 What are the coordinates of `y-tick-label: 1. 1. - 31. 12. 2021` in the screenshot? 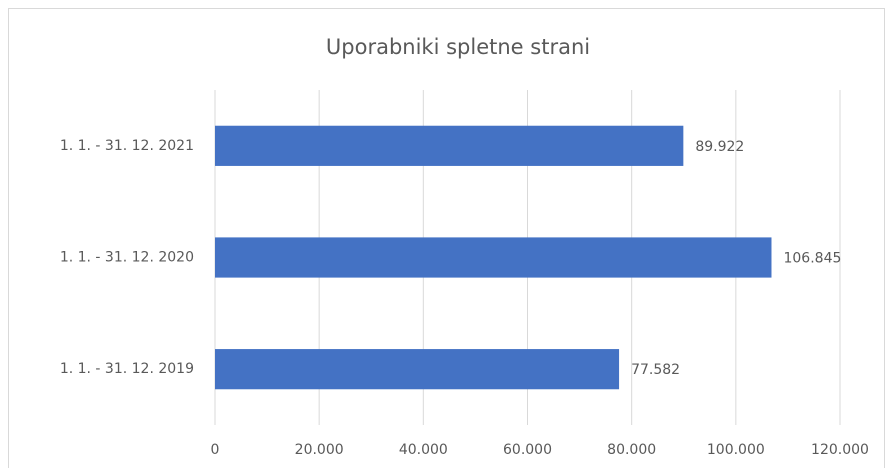 It's located at (127, 146).